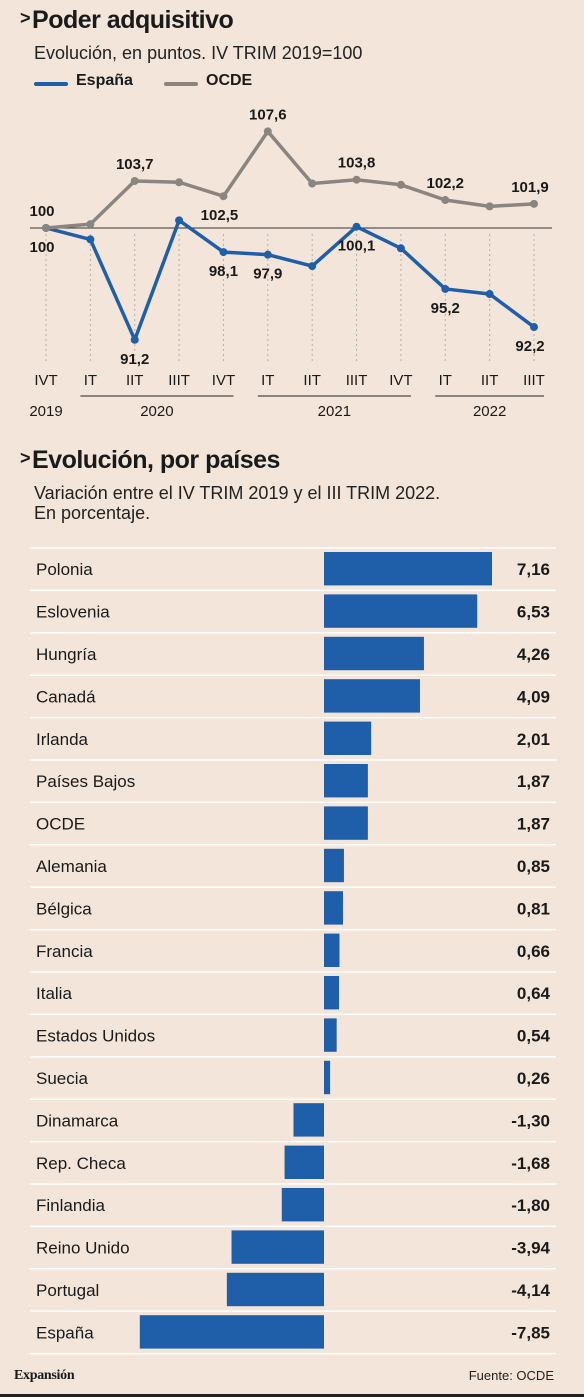 The image size is (584, 1397). Describe the element at coordinates (533, 569) in the screenshot. I see `value-label: 7,16` at that location.